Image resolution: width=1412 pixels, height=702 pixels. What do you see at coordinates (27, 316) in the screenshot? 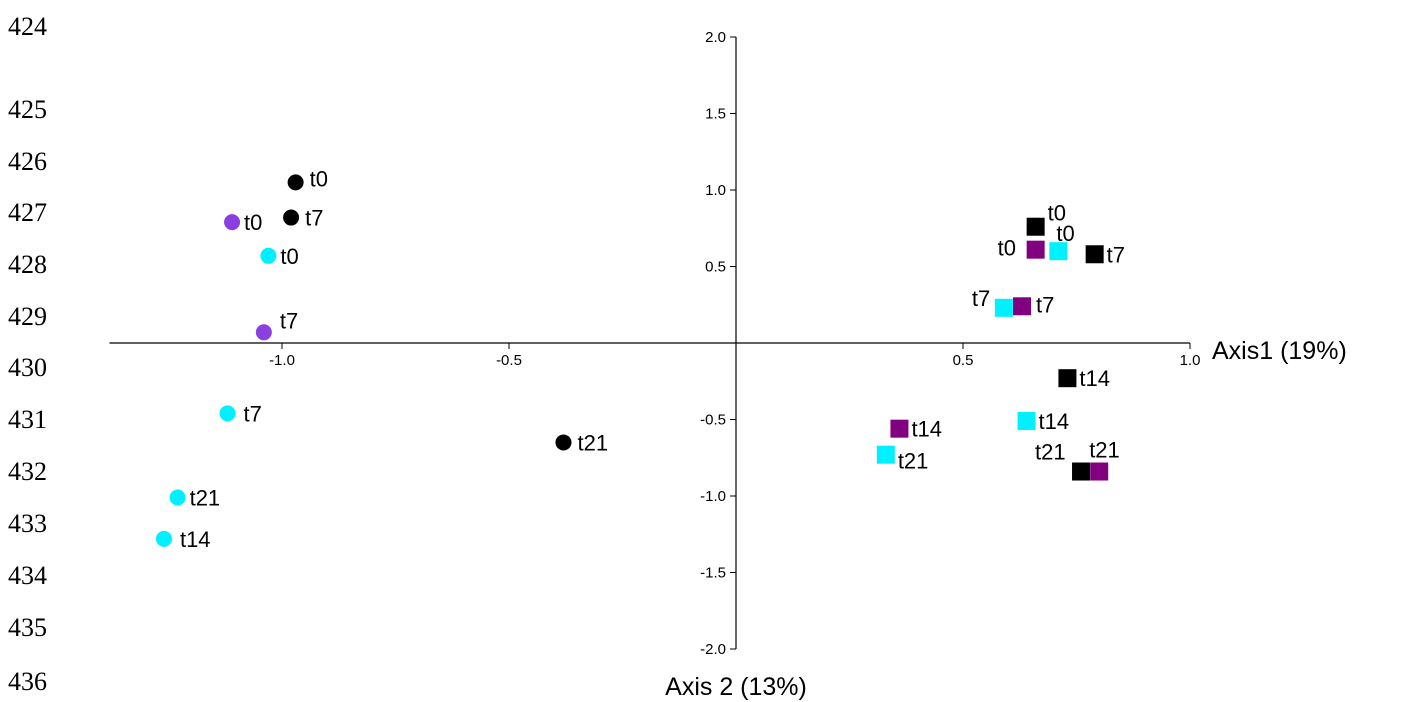
I see `line-number: 429` at bounding box center [27, 316].